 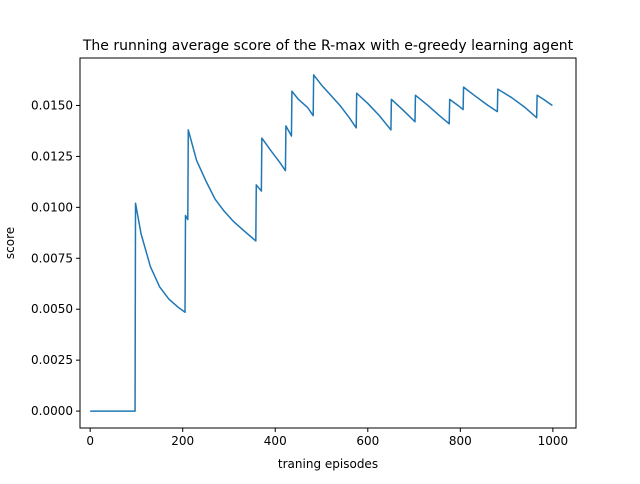 I want to click on y-tick-label: 0.0025, so click(x=52, y=360).